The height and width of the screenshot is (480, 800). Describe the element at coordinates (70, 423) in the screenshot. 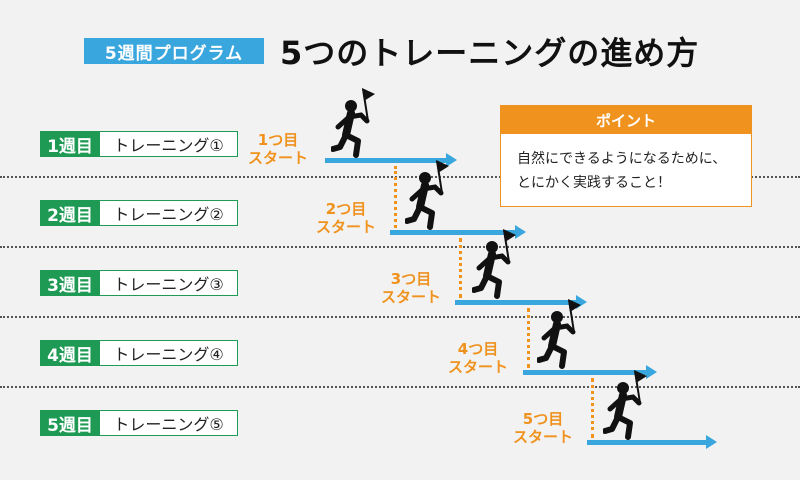

I see `week-number: 5週目` at that location.